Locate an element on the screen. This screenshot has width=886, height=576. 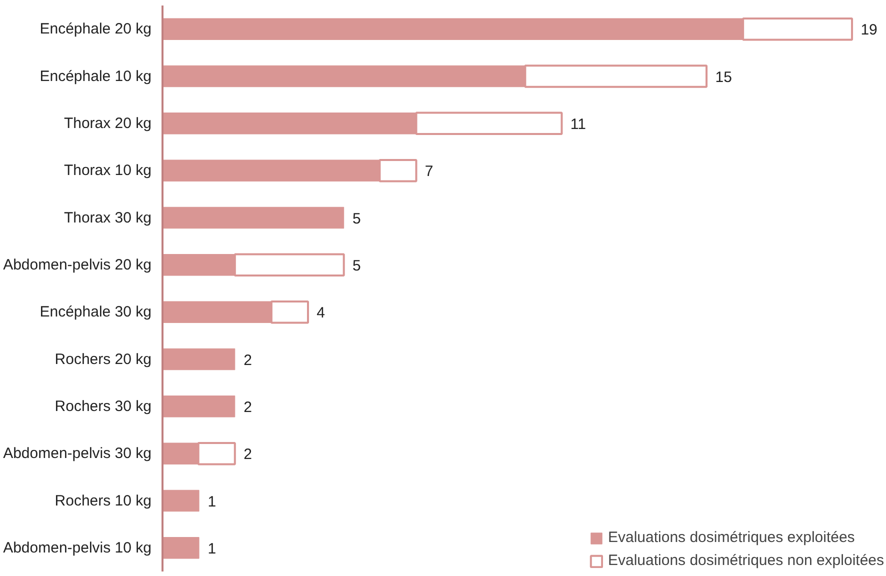
y-tick-label: Rochers 20 kg is located at coordinates (103, 359).